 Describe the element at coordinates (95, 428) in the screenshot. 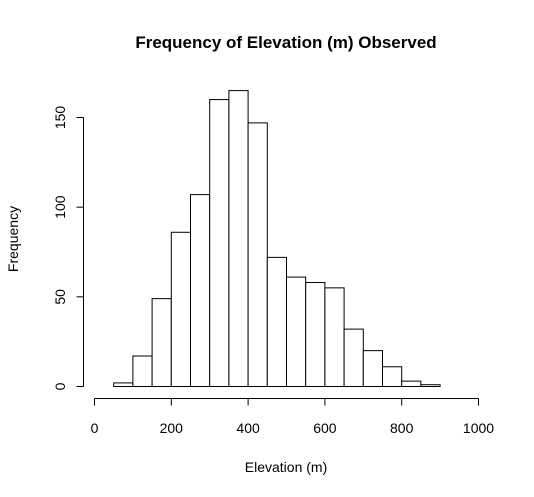

I see `x-tick-label: 0` at that location.